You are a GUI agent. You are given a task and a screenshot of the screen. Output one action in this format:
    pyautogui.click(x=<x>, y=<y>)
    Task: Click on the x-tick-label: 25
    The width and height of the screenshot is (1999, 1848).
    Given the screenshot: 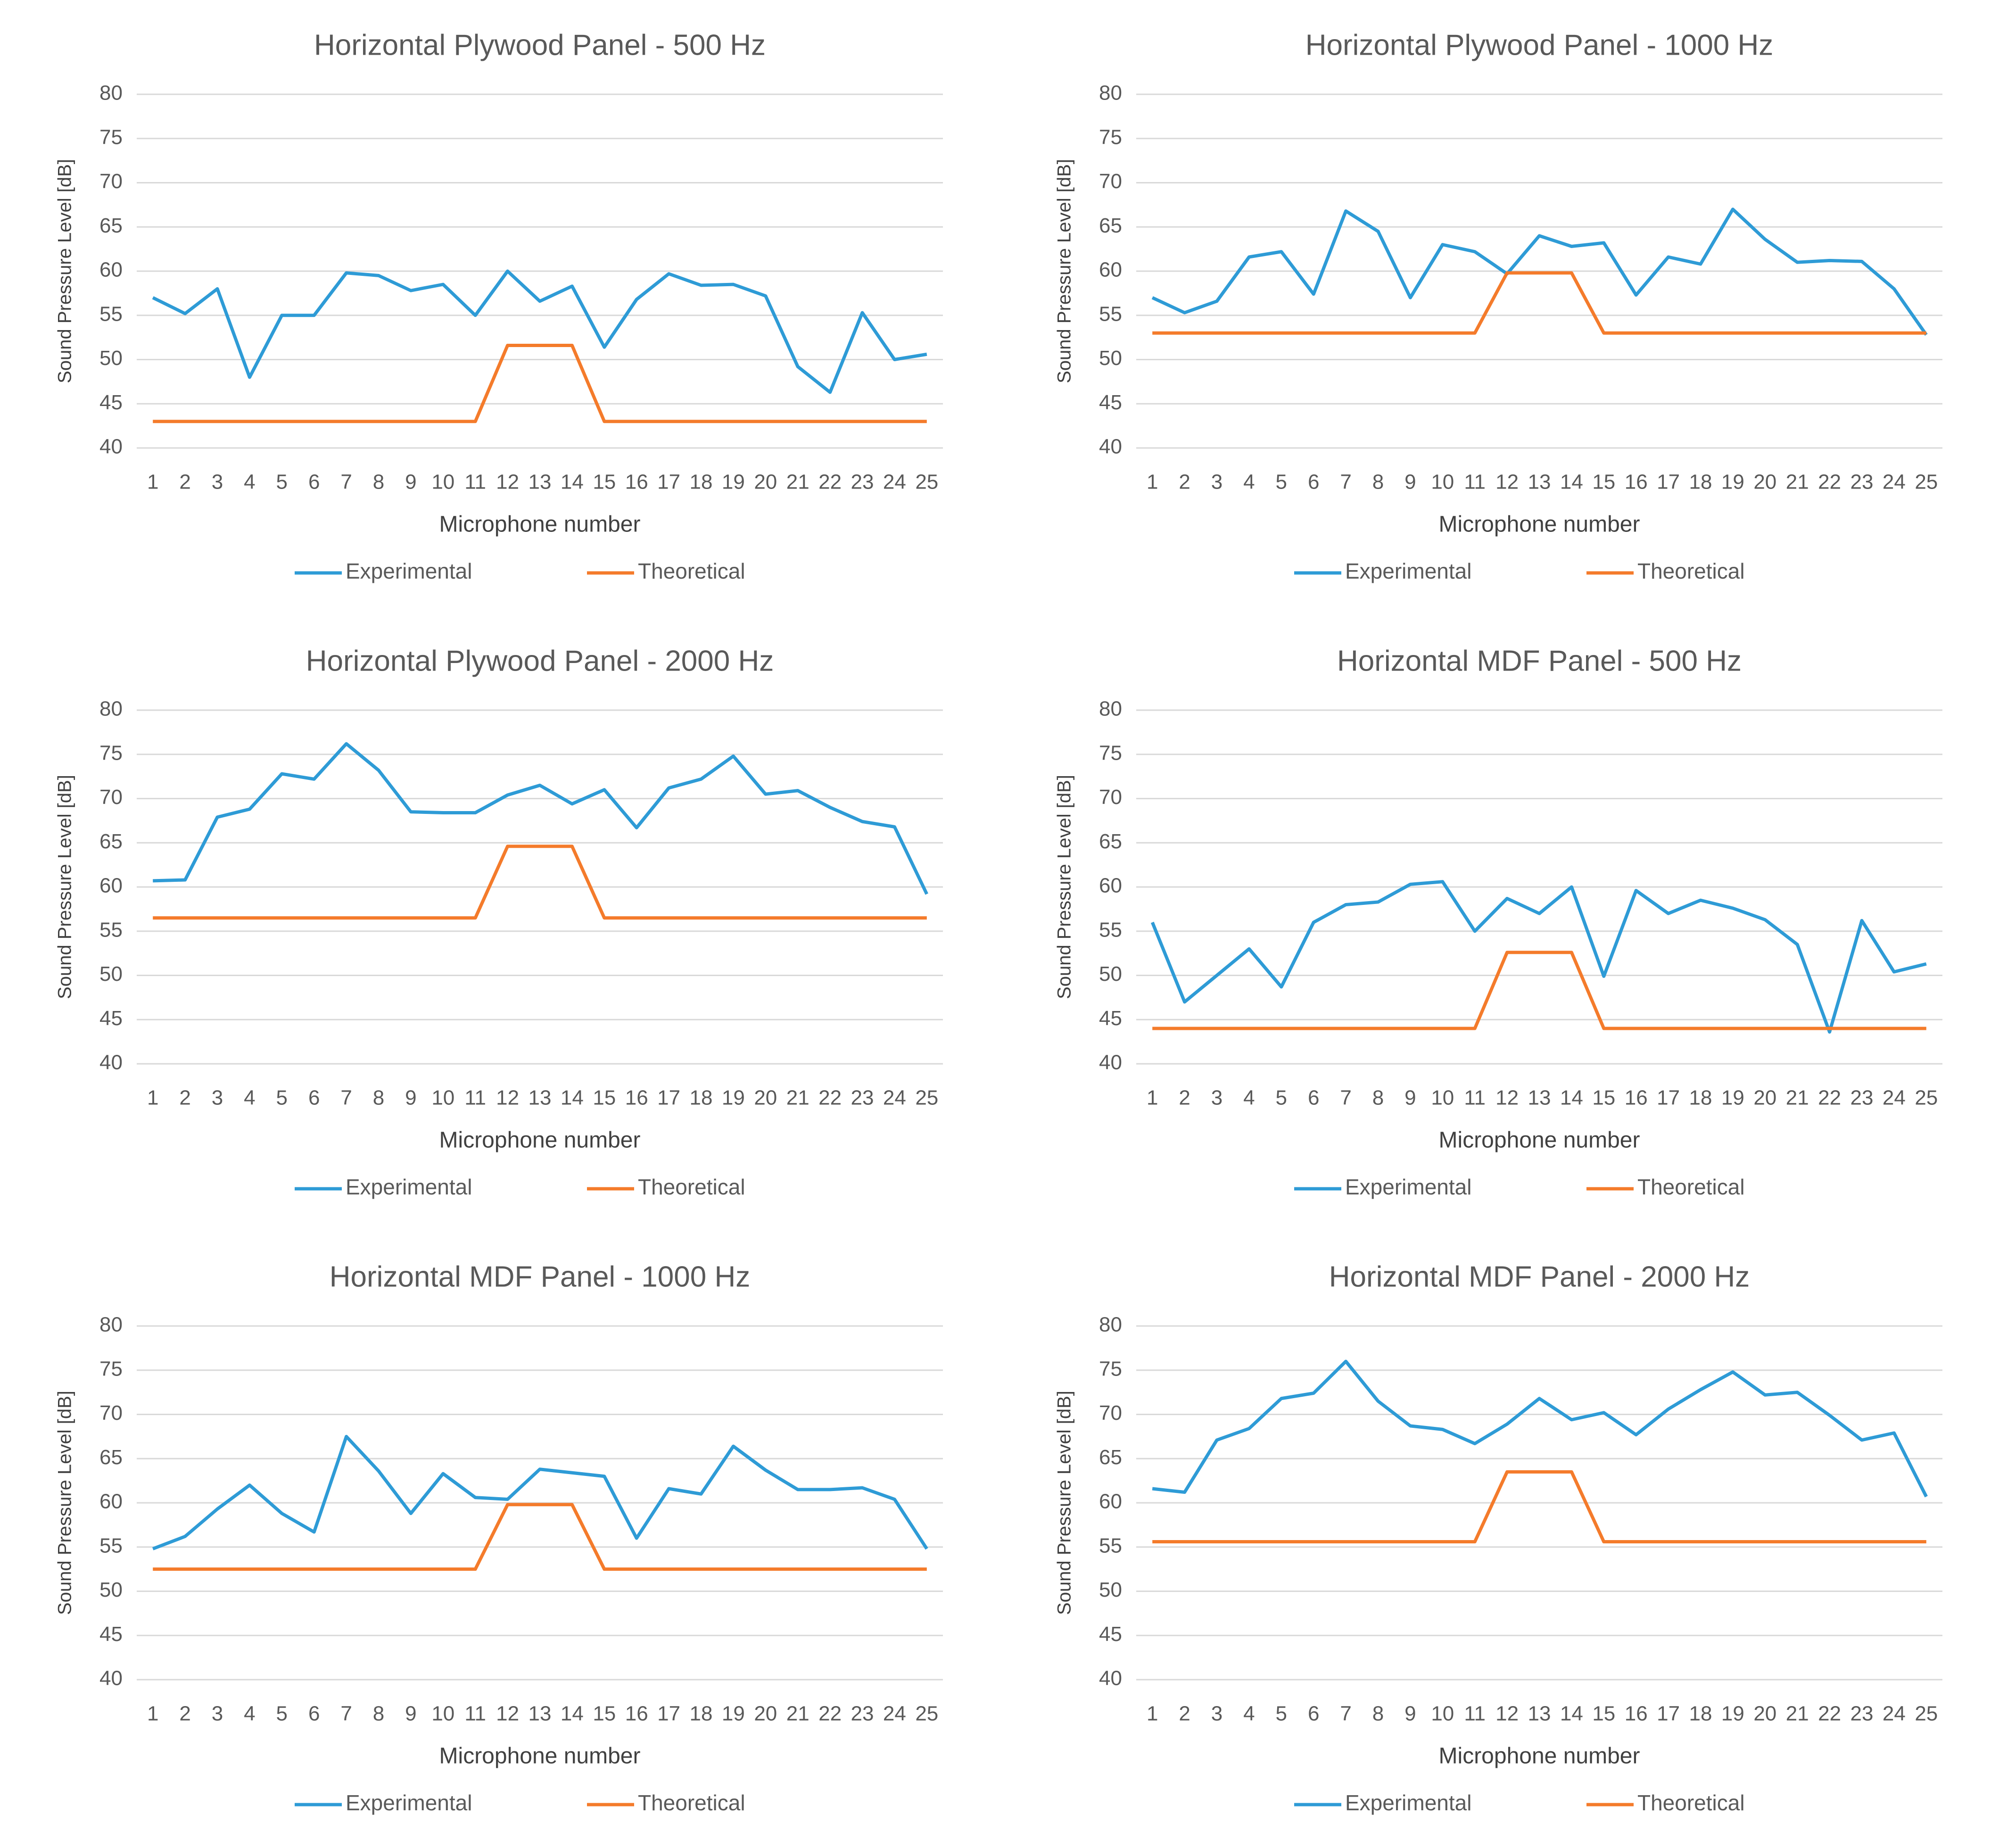 What is the action you would take?
    pyautogui.click(x=926, y=1713)
    